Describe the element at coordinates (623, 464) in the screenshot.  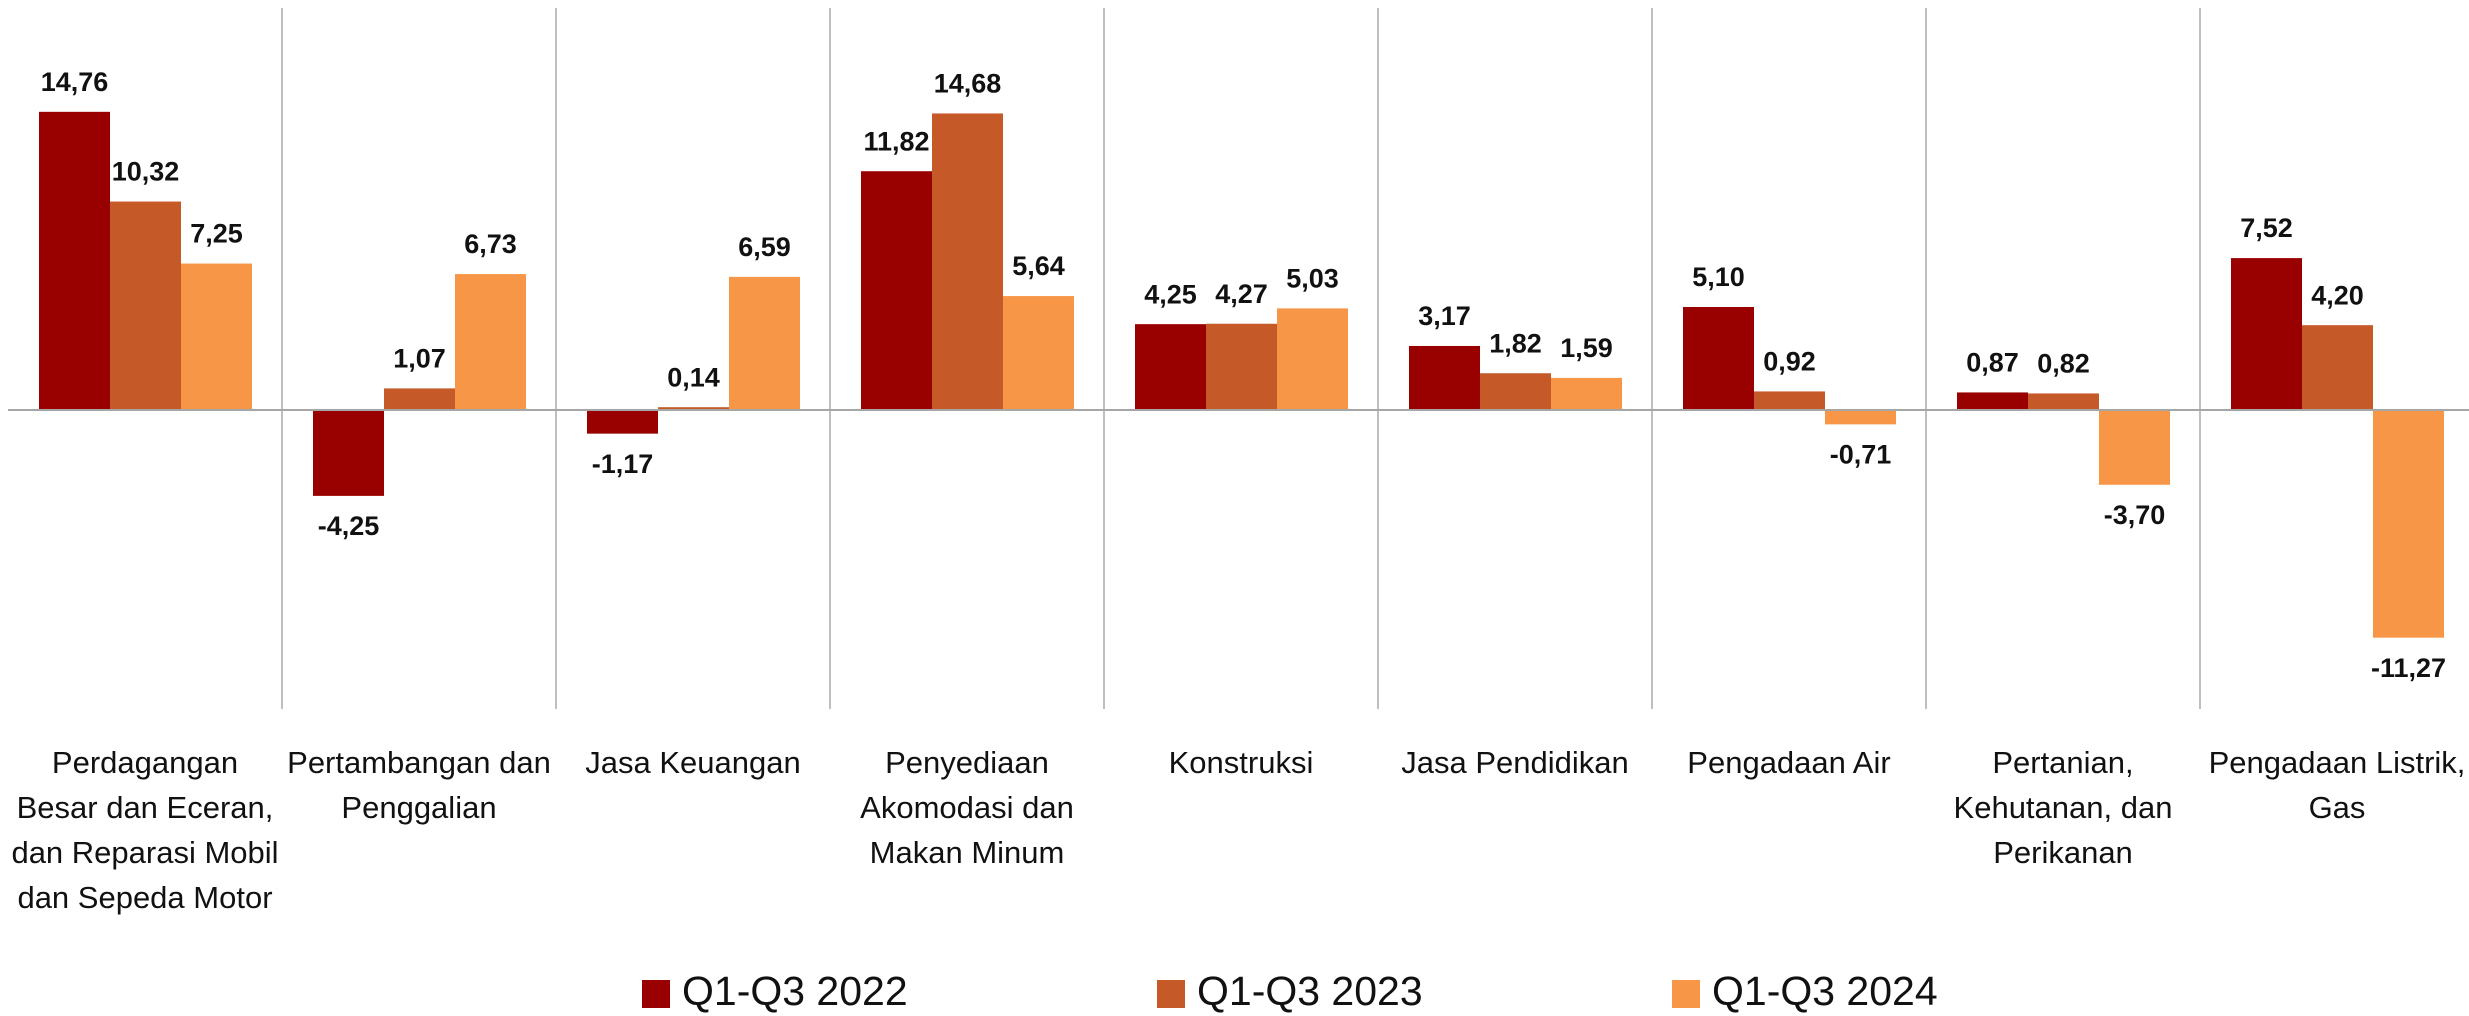
I see `data-label: -1,17` at that location.